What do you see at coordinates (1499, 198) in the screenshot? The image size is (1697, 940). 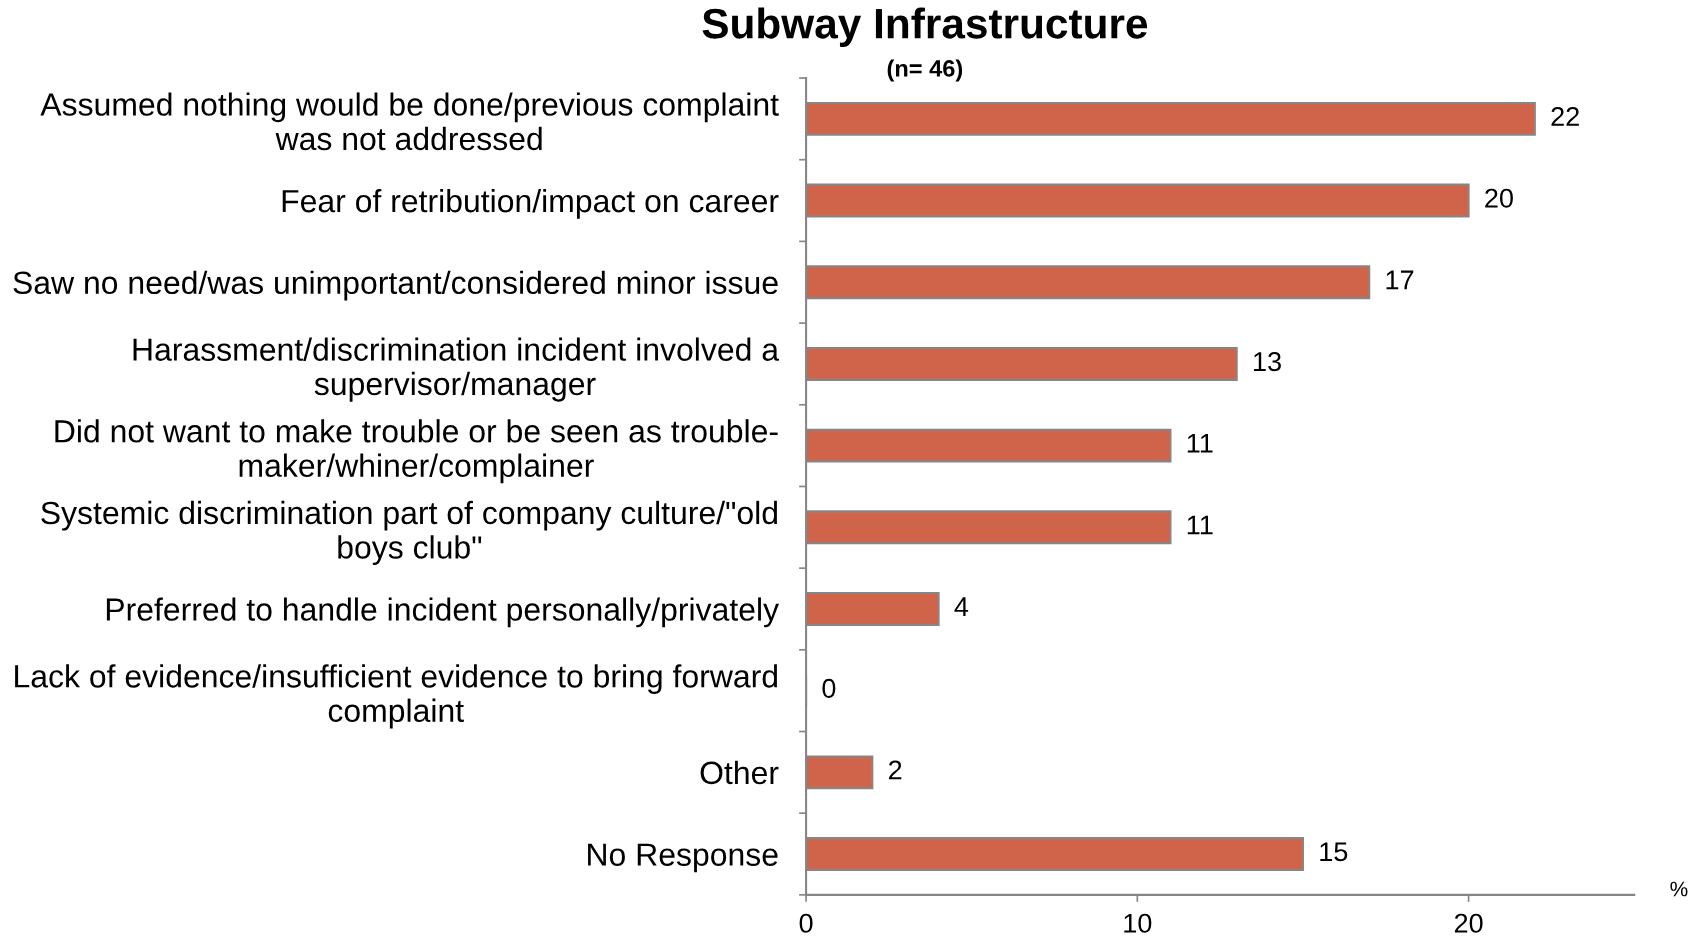 I see `data-label: 20` at bounding box center [1499, 198].